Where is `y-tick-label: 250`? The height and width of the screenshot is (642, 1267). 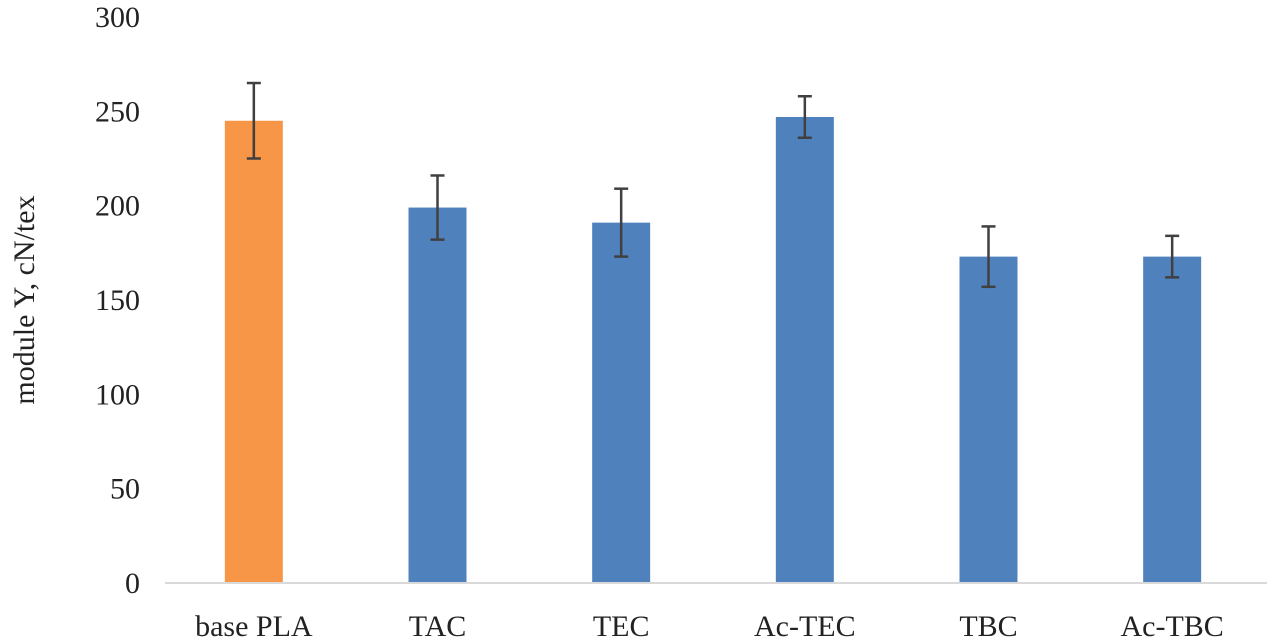 y-tick-label: 250 is located at coordinates (117, 111).